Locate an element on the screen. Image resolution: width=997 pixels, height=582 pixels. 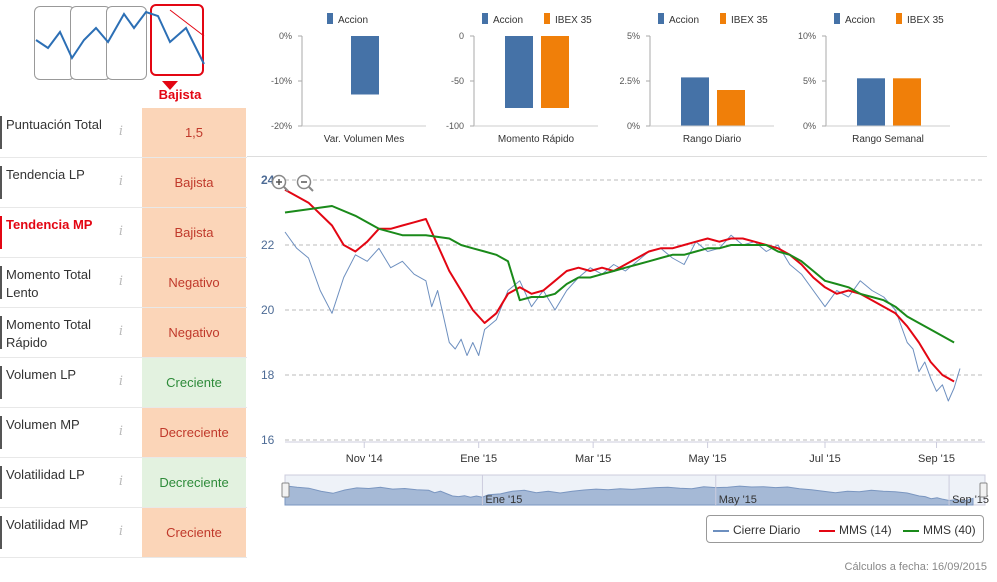
indicator-value: Negativo is located at coordinates (194, 282).